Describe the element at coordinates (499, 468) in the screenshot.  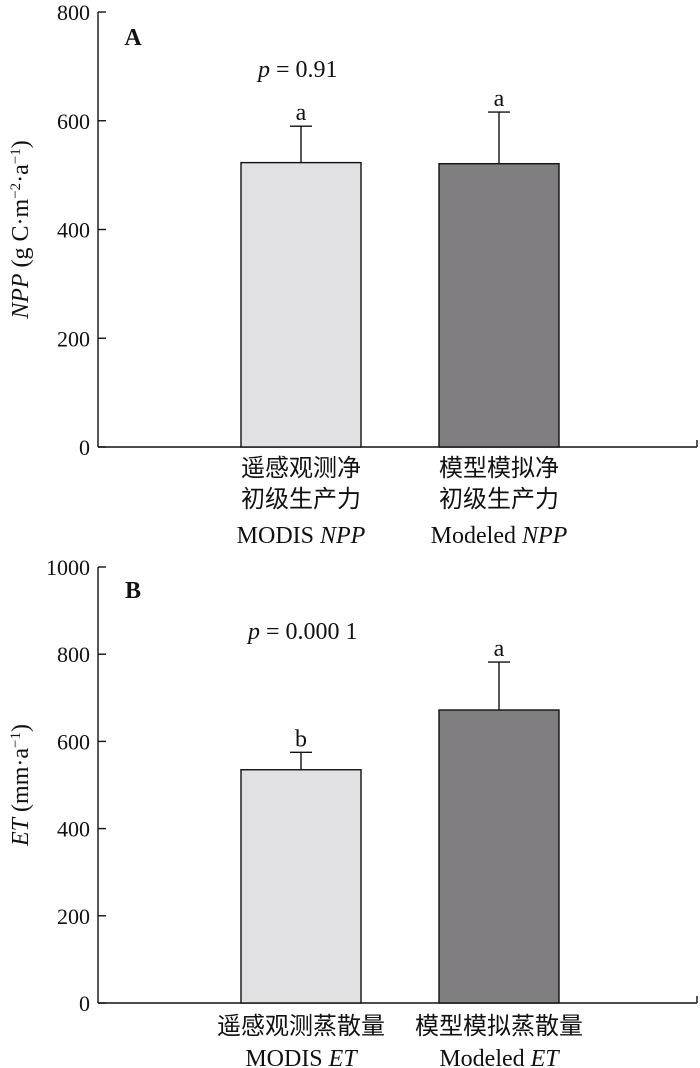
I see `category-label: 模型模拟净` at that location.